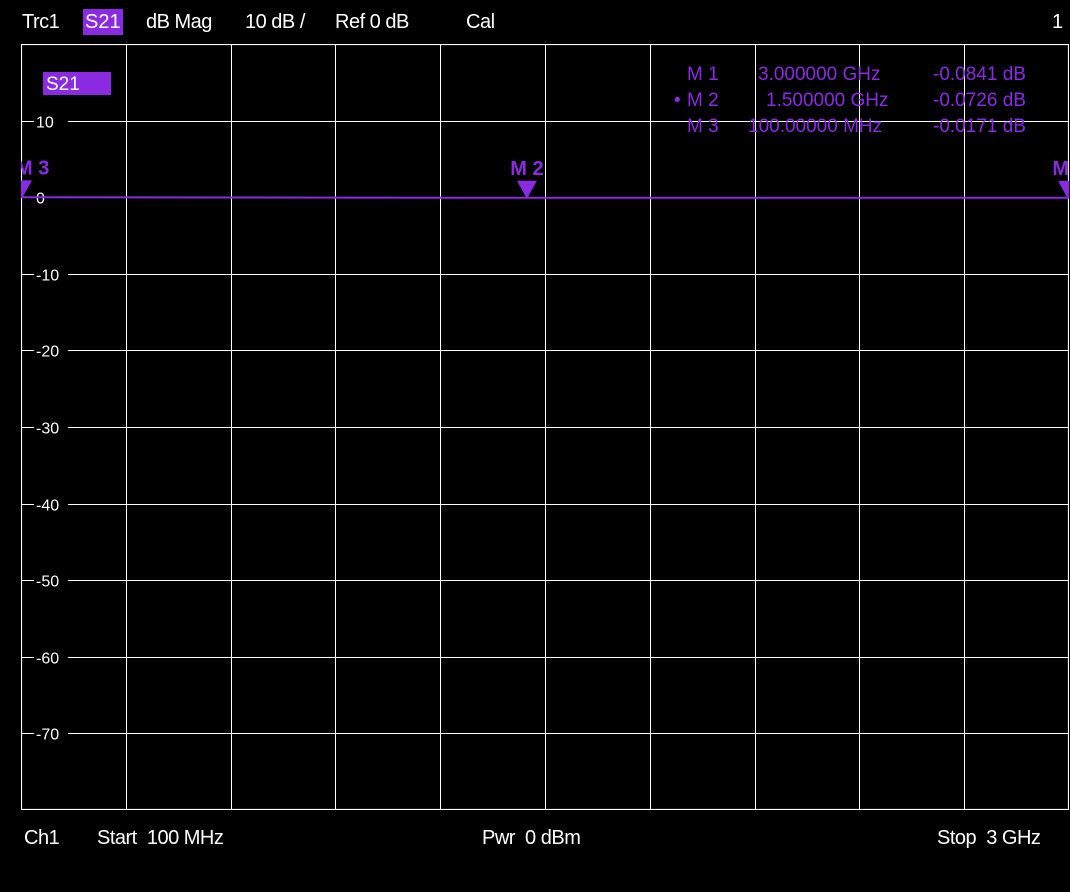  What do you see at coordinates (703, 100) in the screenshot?
I see `marker-2-label: M 2` at bounding box center [703, 100].